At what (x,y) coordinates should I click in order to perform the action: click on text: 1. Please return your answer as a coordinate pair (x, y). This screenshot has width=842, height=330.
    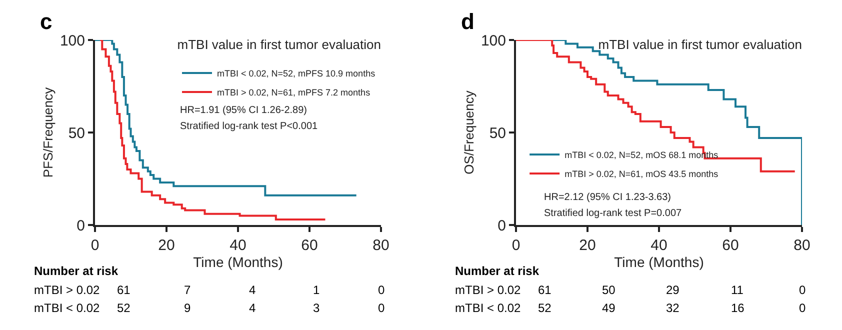
    Looking at the image, I should click on (316, 290).